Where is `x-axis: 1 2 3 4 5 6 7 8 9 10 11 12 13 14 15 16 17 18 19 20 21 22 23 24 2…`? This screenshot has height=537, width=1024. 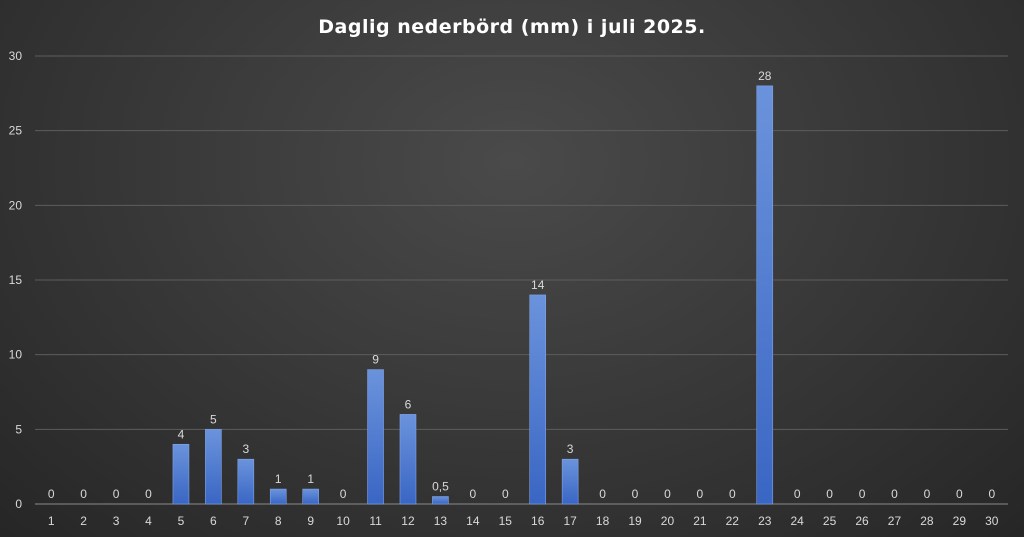 x-axis: 1 2 3 4 5 6 7 8 9 10 11 12 13 14 15 16 17 18 19 20 21 22 23 24 2… is located at coordinates (523, 521).